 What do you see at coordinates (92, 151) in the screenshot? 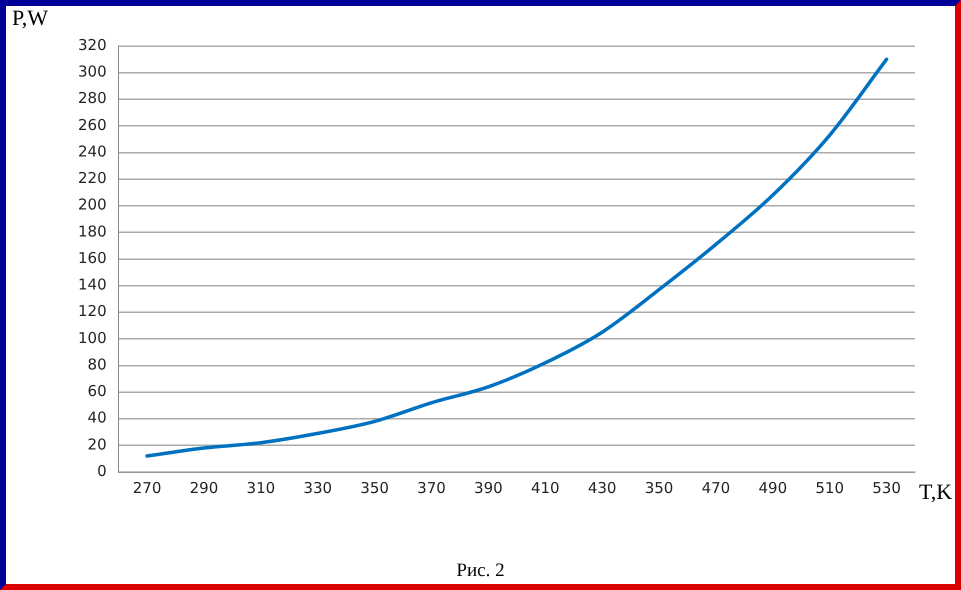
I see `y-tick-label: 240` at bounding box center [92, 151].